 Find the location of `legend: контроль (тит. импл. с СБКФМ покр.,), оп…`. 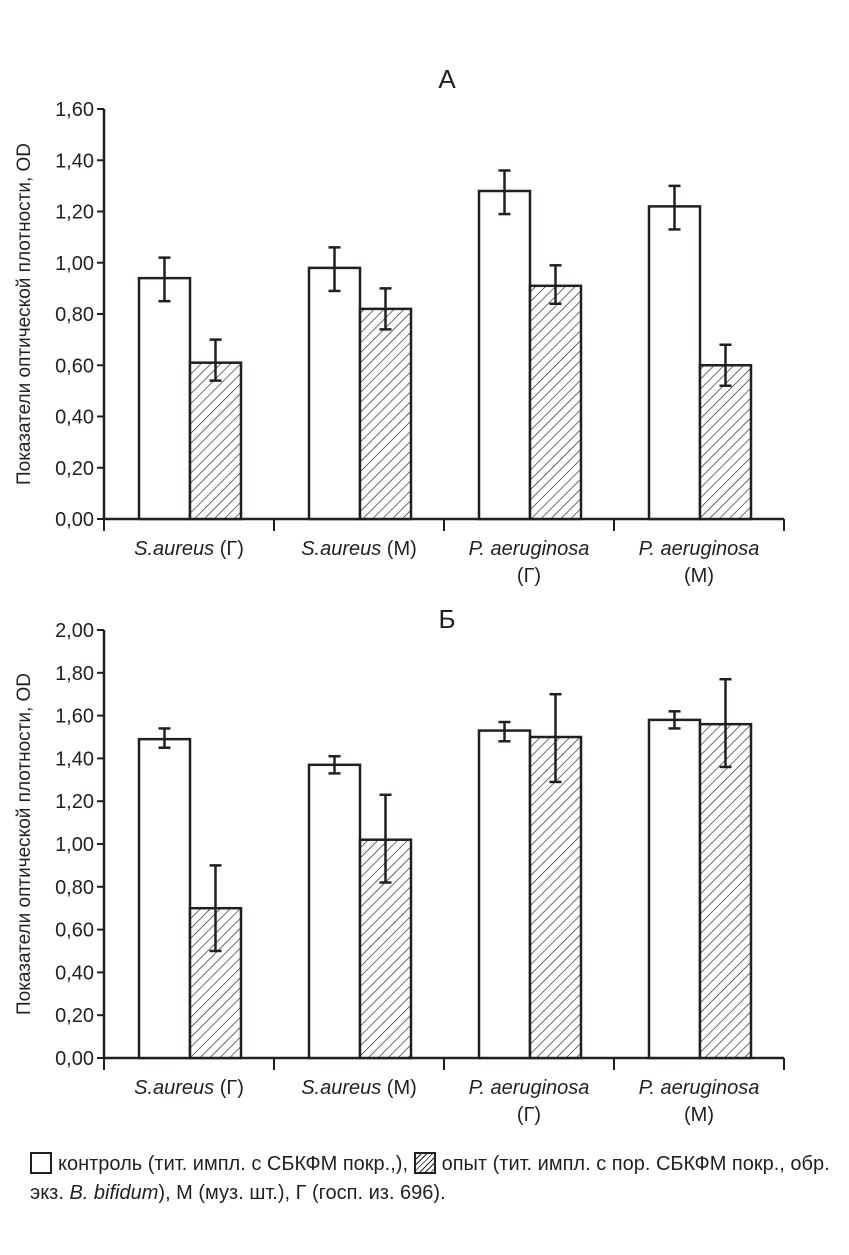

legend: контроль (тит. импл. с СБКФМ покр.,), оп… is located at coordinates (430, 1179).